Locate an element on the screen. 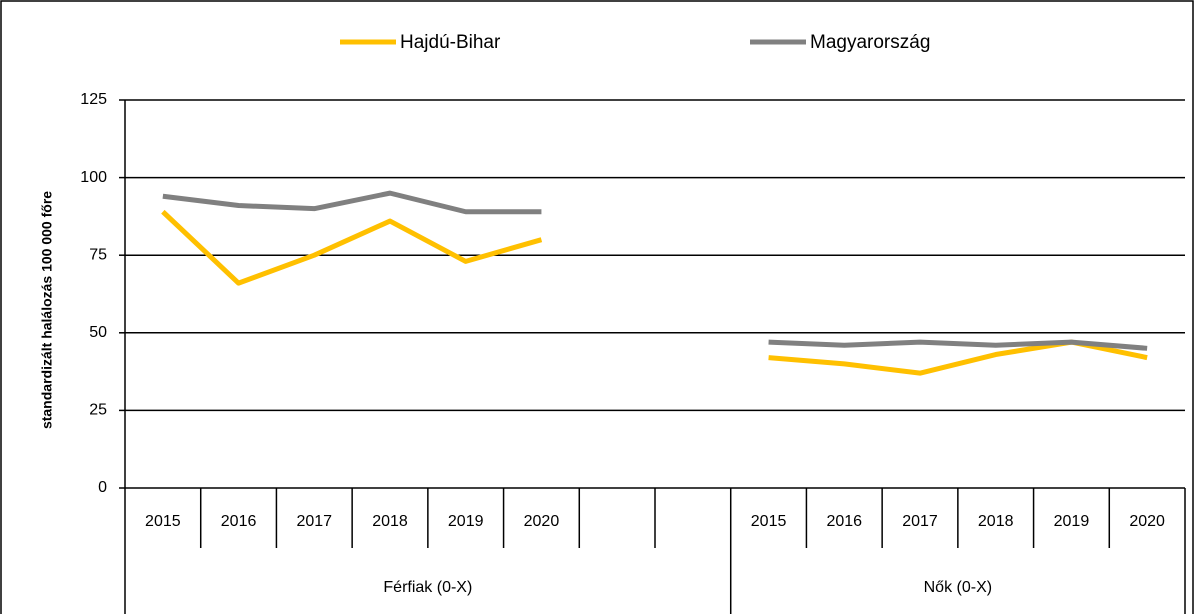 The width and height of the screenshot is (1195, 614). group-label: Férfiak (0-X) is located at coordinates (427, 587).